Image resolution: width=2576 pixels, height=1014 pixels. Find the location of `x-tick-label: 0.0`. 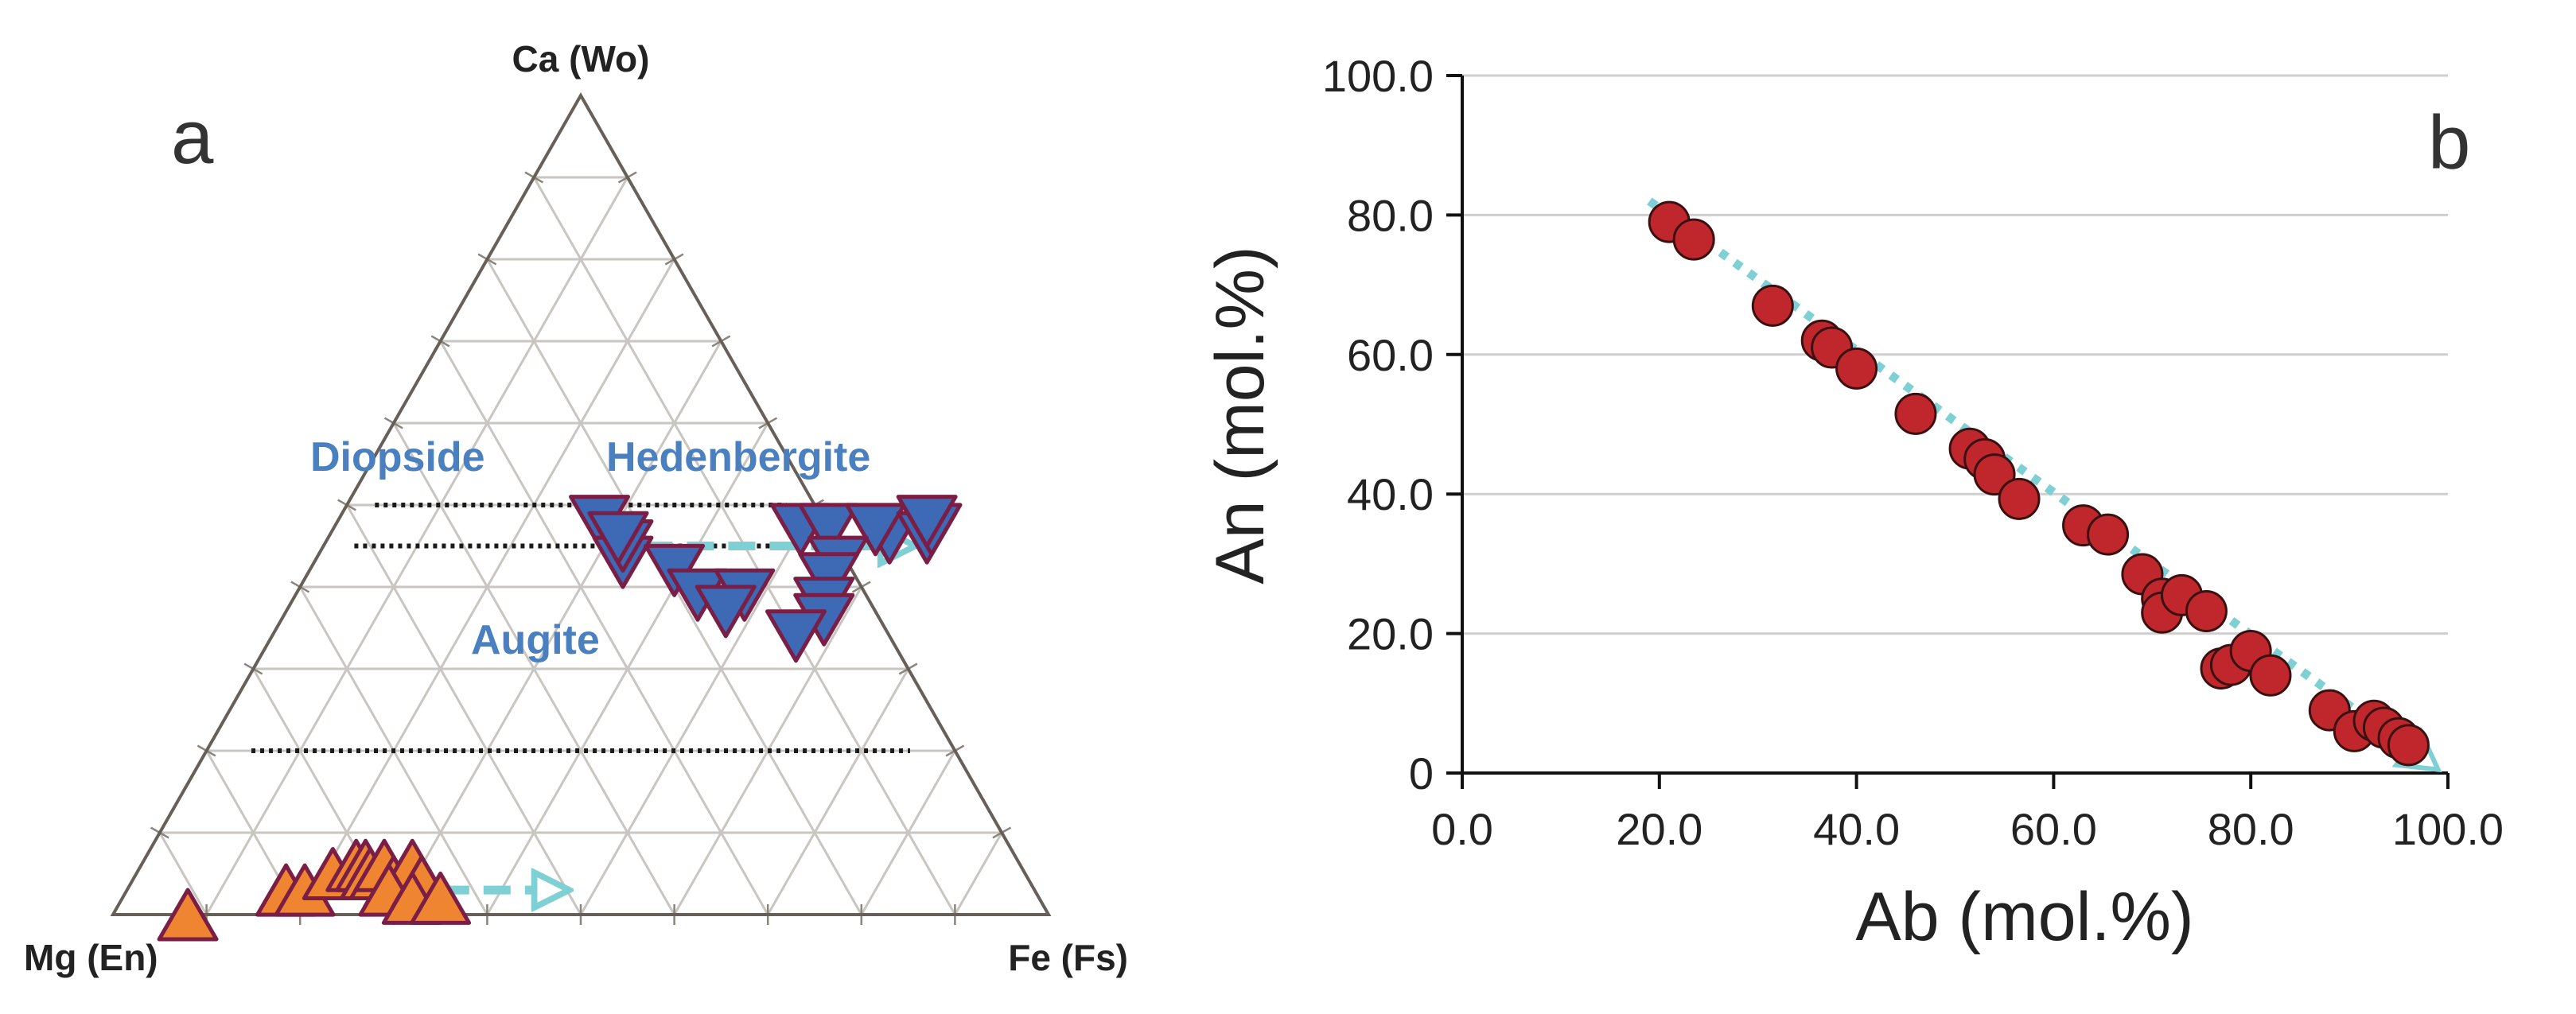

x-tick-label: 0.0 is located at coordinates (1462, 829).